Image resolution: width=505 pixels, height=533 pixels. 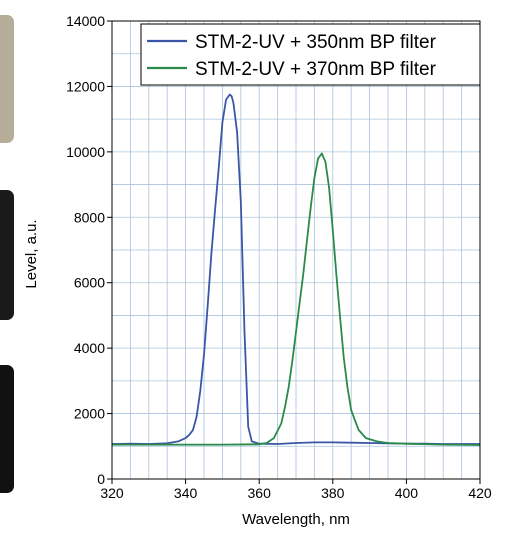 I want to click on legend-label-2: STM-2-UV + 370nm BP filter, so click(x=316, y=69).